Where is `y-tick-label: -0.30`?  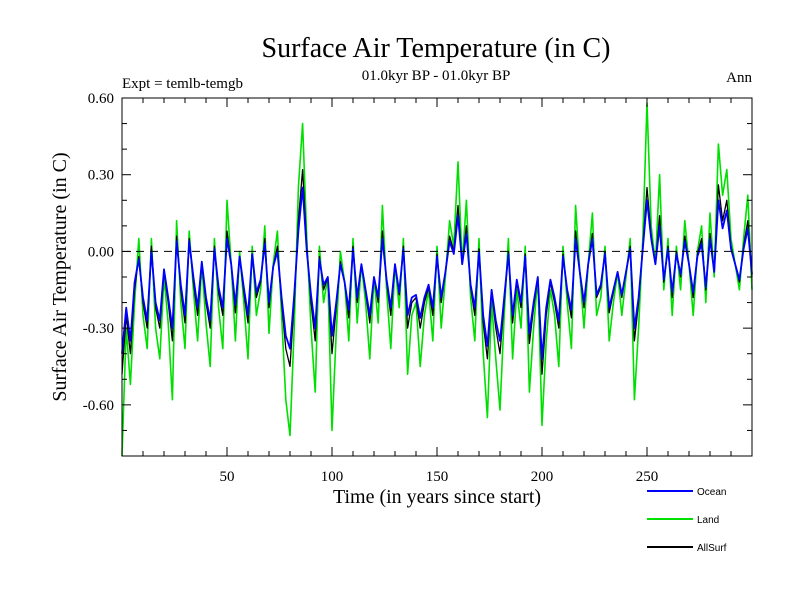
y-tick-label: -0.30 is located at coordinates (98, 329).